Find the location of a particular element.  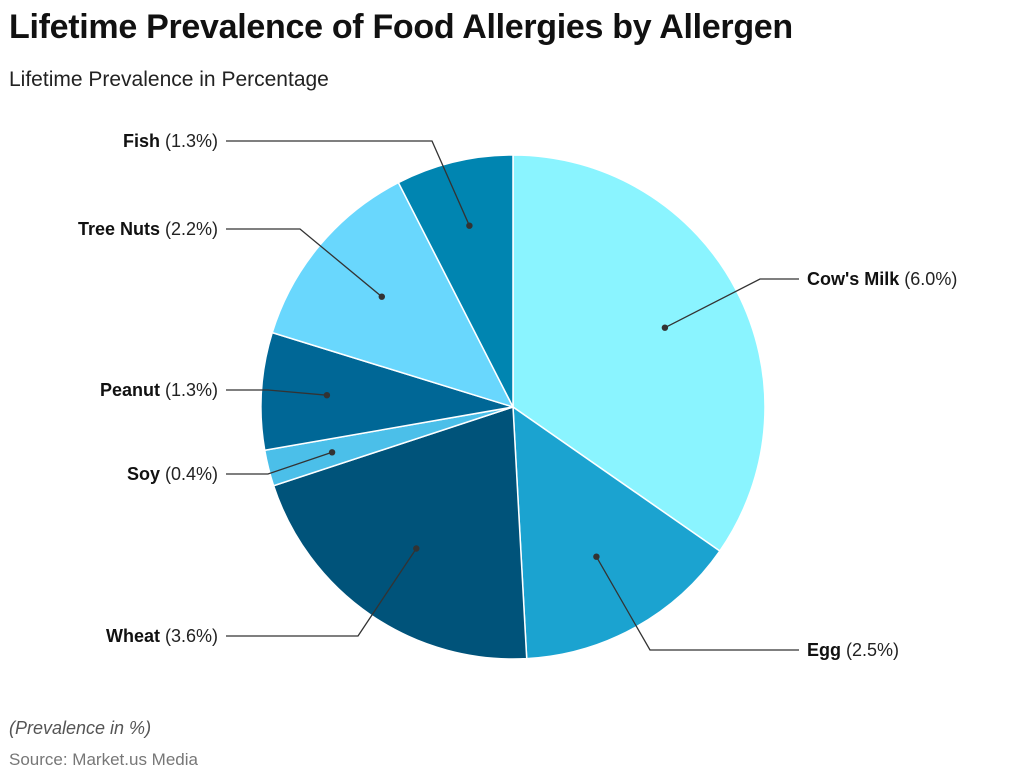

leader-line-cow-s-milk is located at coordinates (731, 303).